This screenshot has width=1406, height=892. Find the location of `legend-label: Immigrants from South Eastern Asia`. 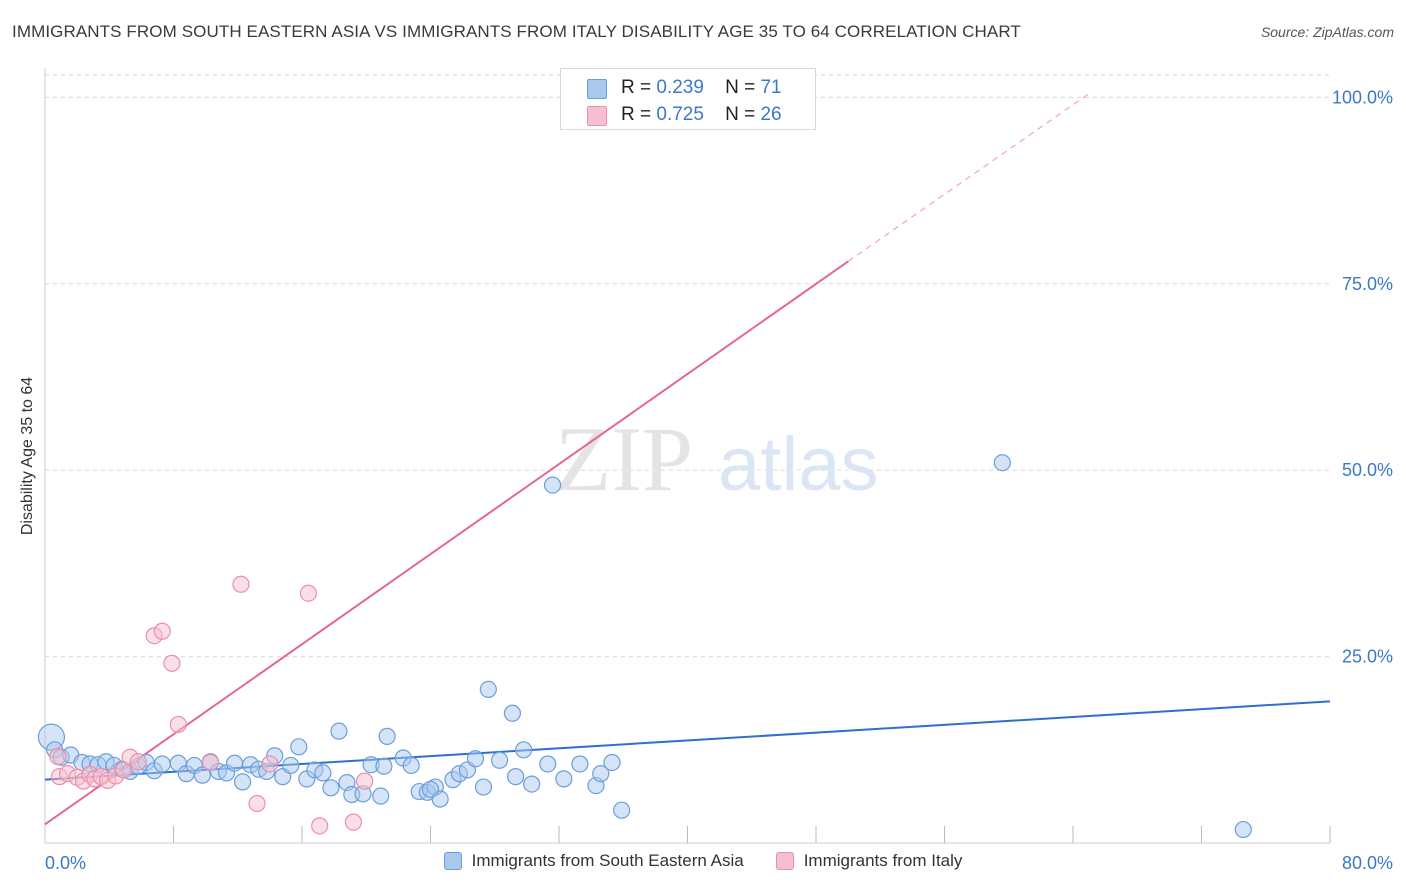

legend-label: Immigrants from South Eastern Asia is located at coordinates (607, 860).